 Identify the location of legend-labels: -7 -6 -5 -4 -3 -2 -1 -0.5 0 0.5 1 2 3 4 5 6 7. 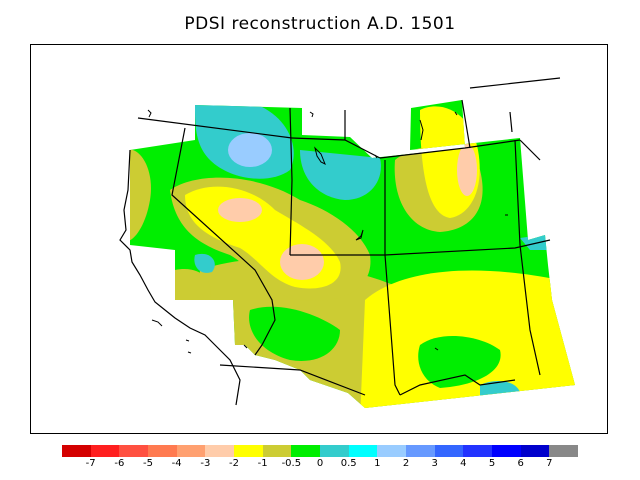
(320, 465).